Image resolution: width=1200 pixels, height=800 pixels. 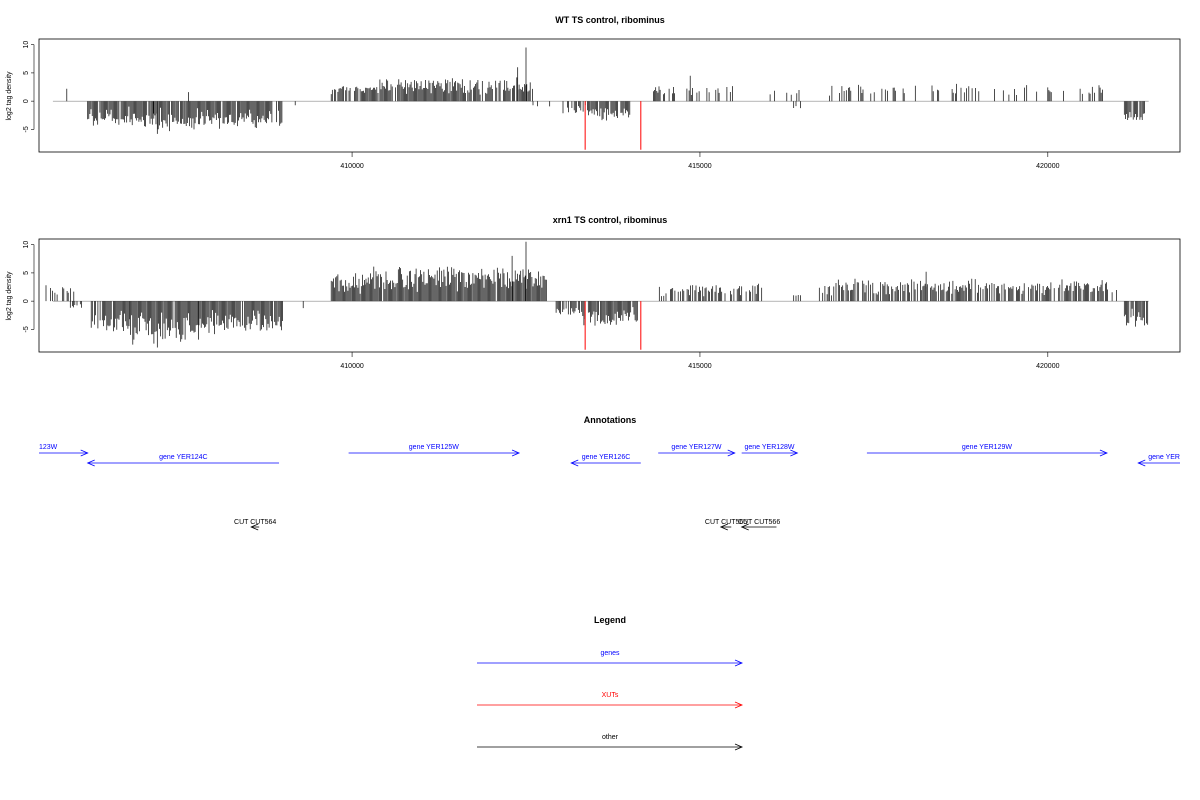 What do you see at coordinates (29, 287) in the screenshot?
I see `xrn1-y-axis: -5 0 5 10` at bounding box center [29, 287].